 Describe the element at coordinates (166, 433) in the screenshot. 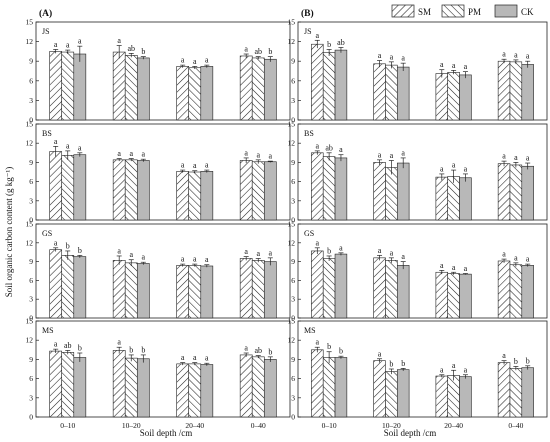

I see `x-axis-title-left: Soil depth /cm` at that location.